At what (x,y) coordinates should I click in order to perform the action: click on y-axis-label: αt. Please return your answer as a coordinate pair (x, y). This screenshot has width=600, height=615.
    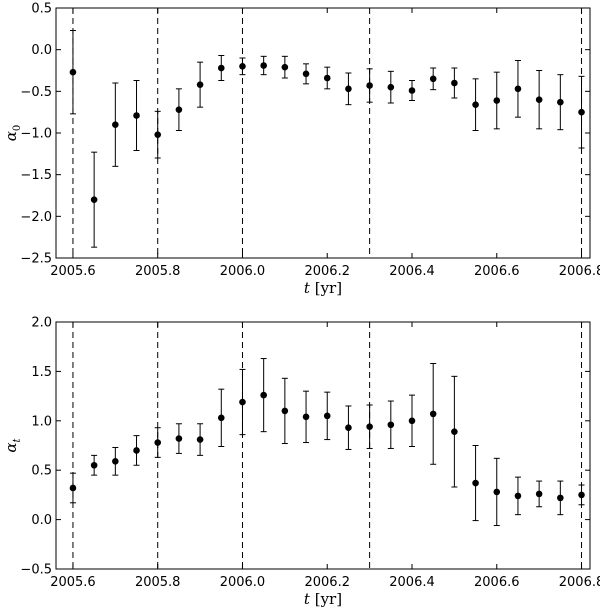
    Looking at the image, I should click on (12, 444).